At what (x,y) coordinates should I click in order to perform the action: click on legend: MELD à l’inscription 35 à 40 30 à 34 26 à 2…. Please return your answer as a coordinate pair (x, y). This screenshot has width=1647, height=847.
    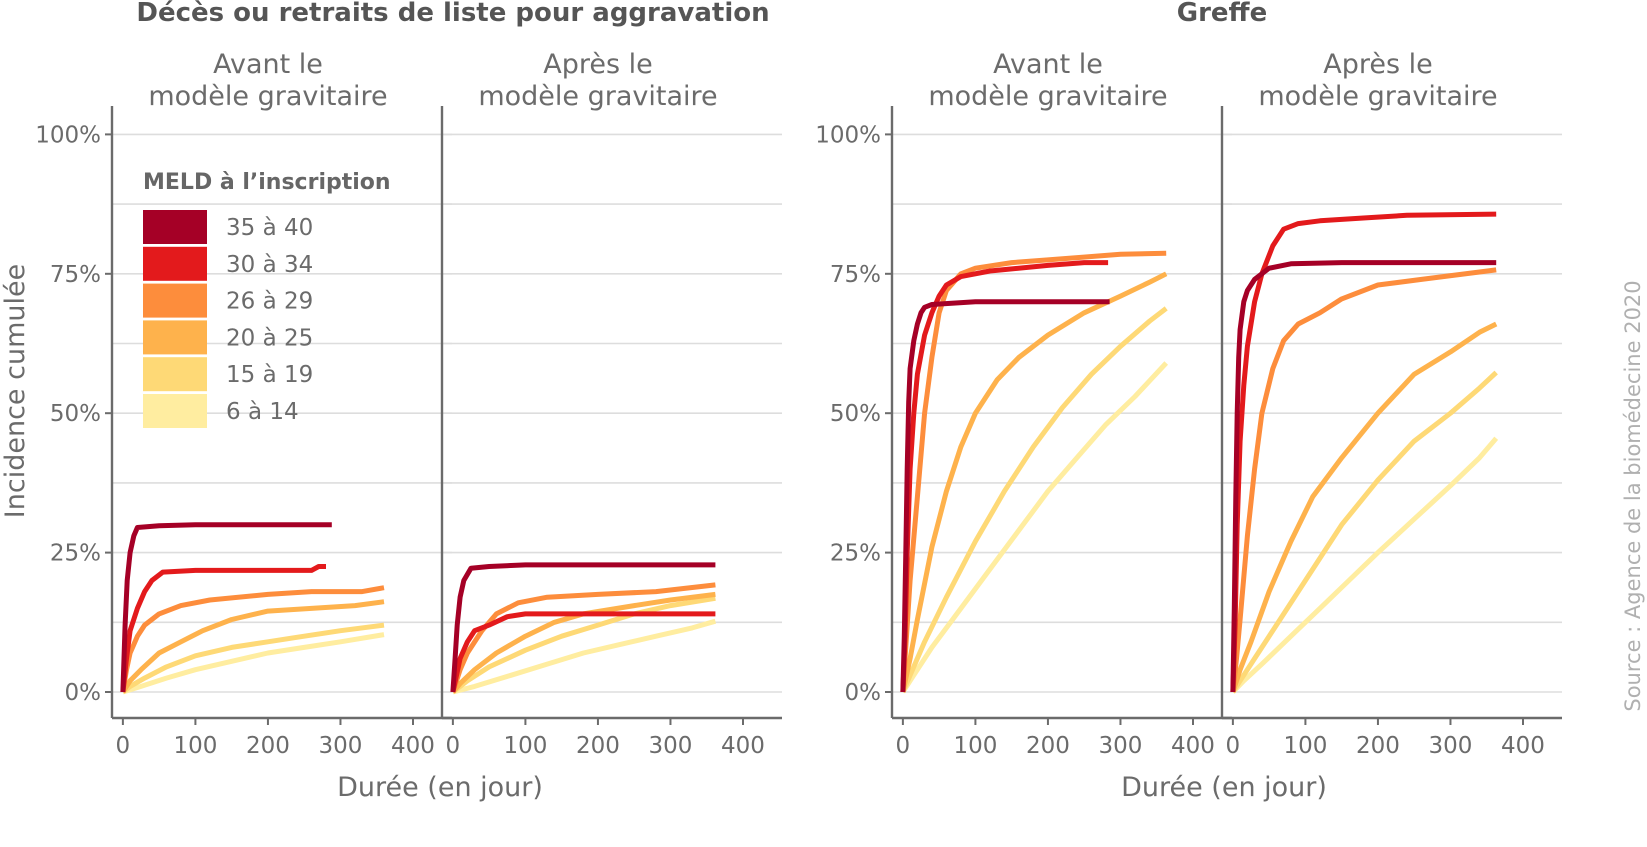
    Looking at the image, I should click on (267, 299).